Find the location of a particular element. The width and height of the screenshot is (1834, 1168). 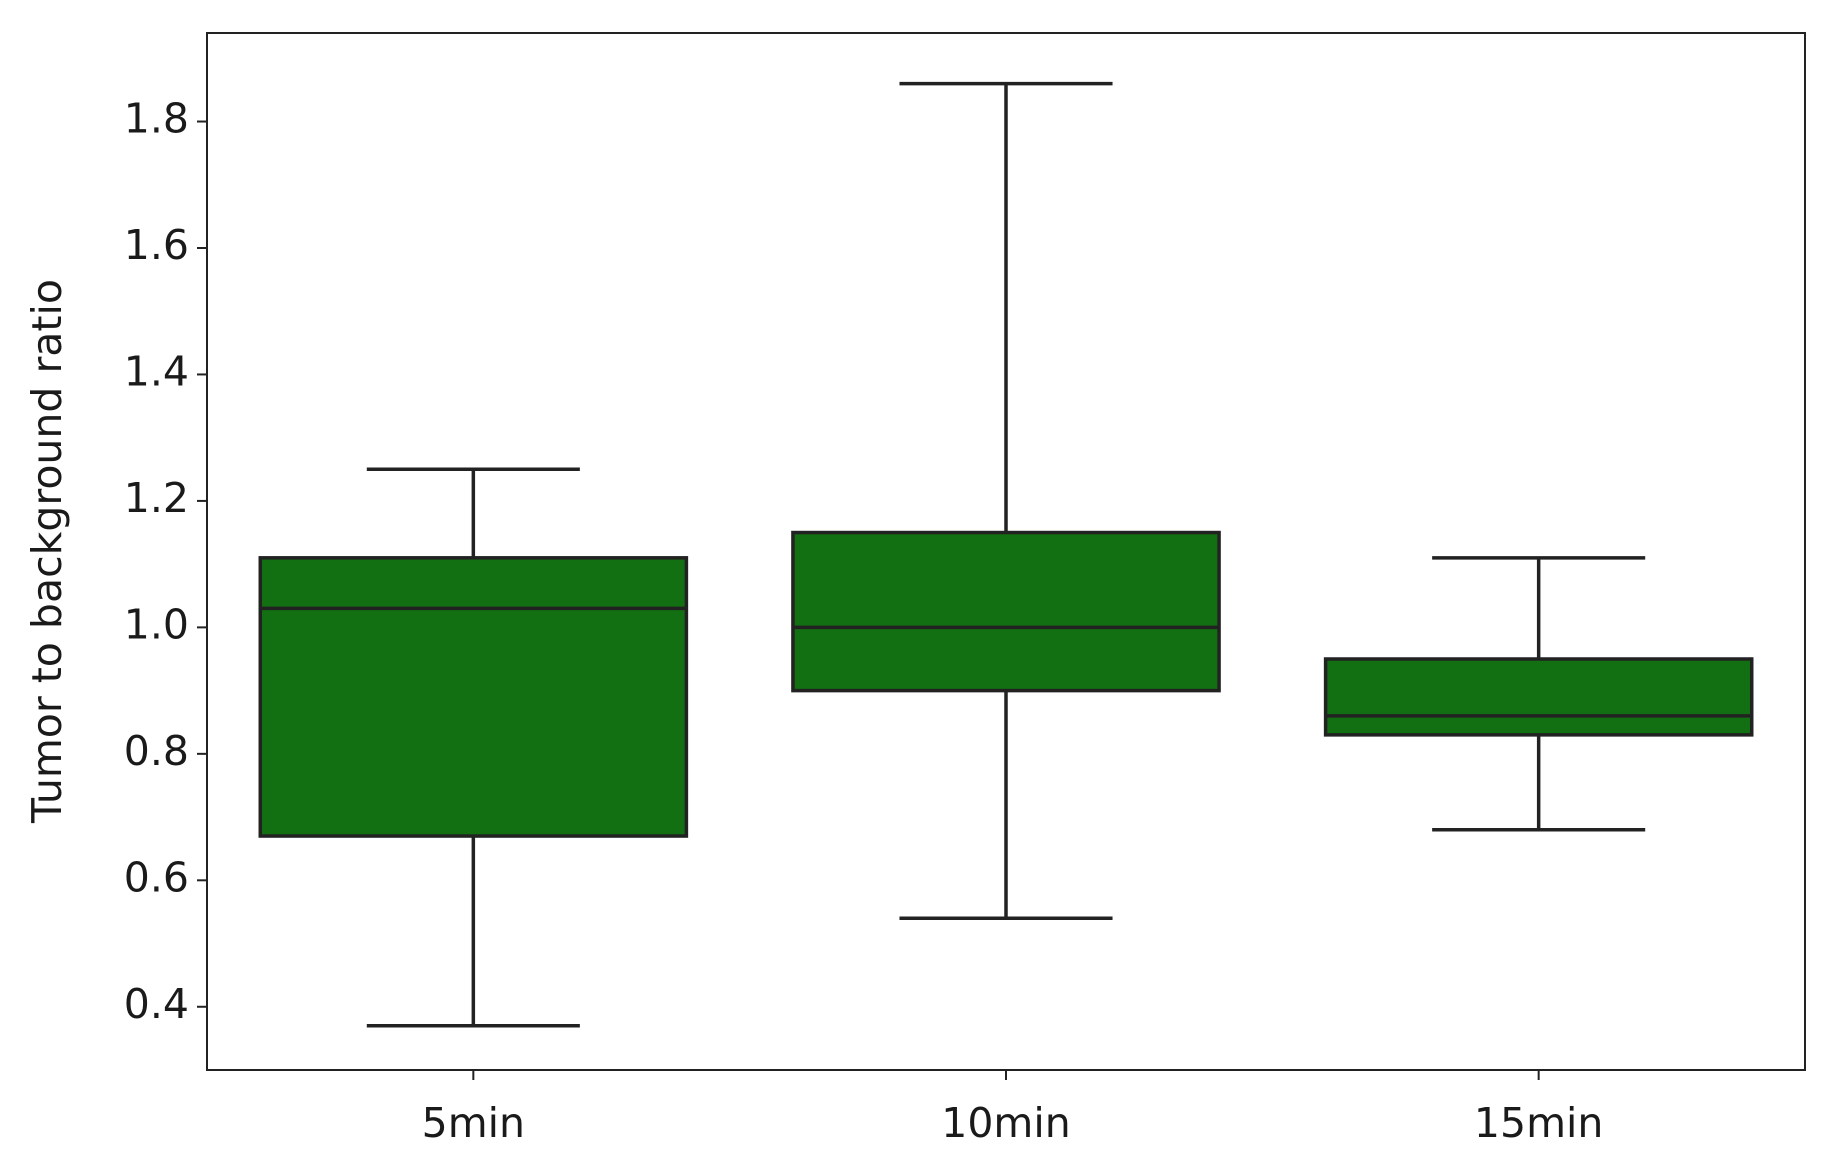

y-tick-label: 0.8 is located at coordinates (156, 751).